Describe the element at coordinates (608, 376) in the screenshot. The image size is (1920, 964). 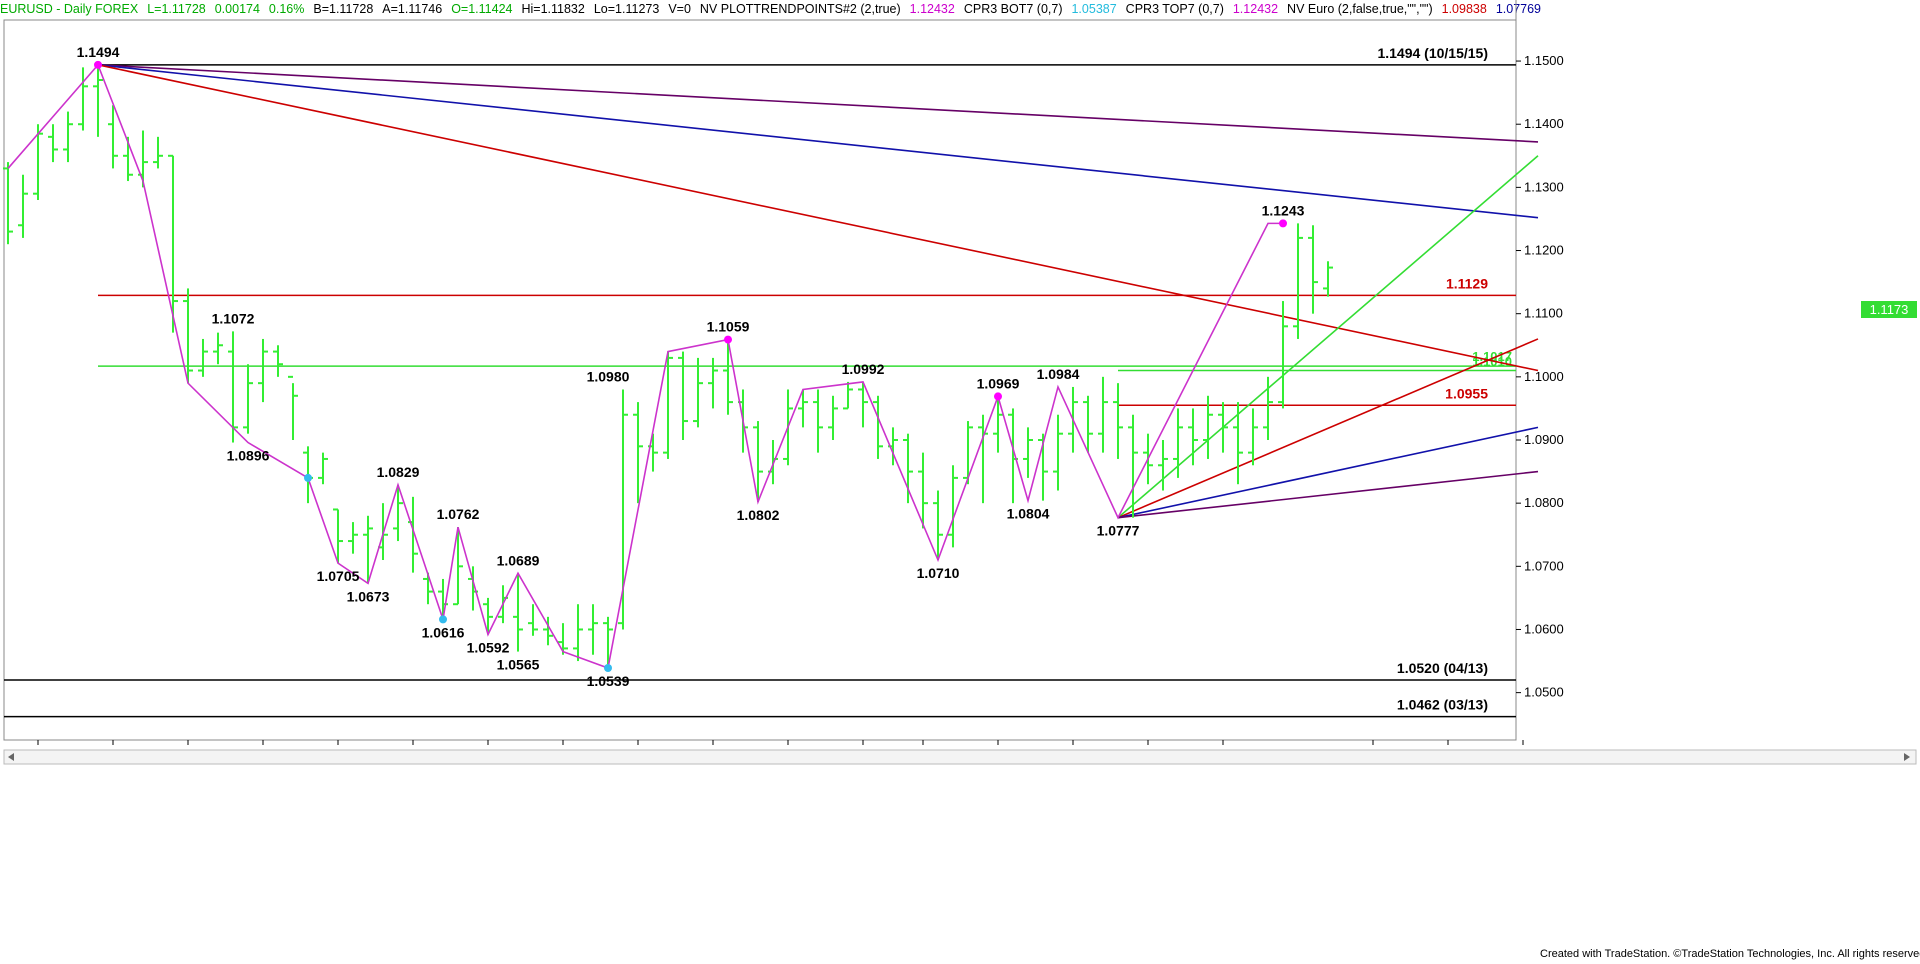
I see `swing-price-label: 1.0980` at that location.